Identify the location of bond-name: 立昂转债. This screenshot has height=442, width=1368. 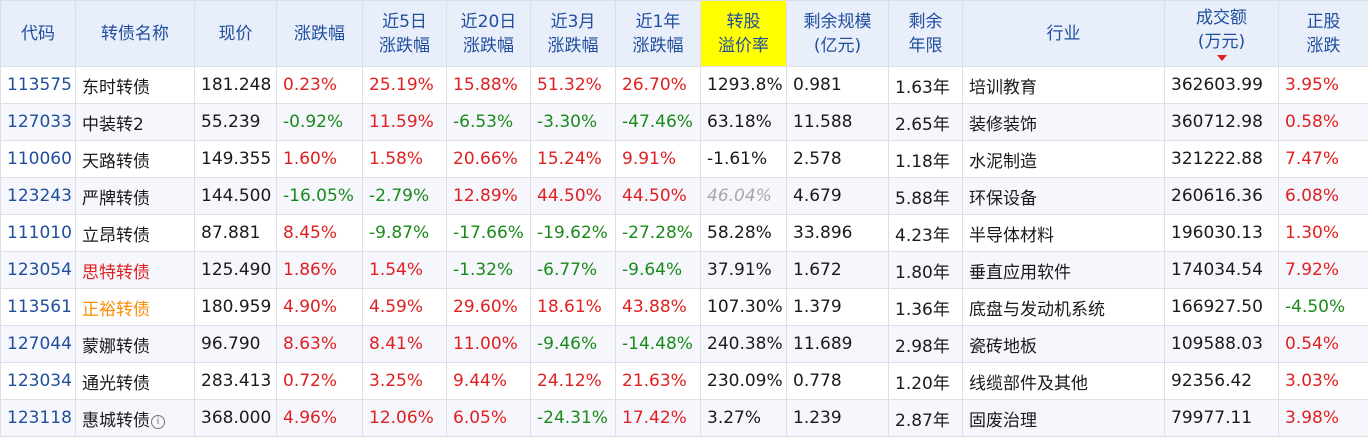
(135, 233).